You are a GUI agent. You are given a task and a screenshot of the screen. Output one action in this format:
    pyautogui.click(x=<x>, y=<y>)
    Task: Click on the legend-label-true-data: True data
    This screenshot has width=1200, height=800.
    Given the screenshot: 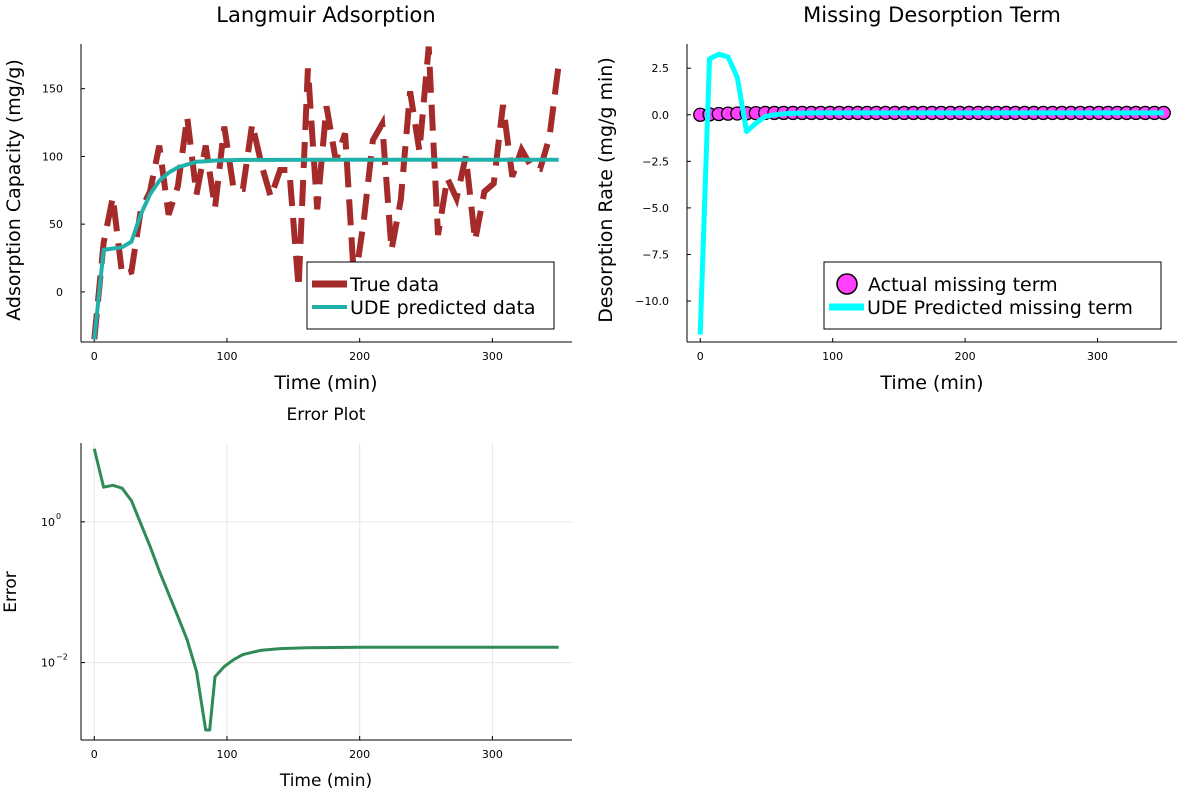 What is the action you would take?
    pyautogui.click(x=394, y=285)
    